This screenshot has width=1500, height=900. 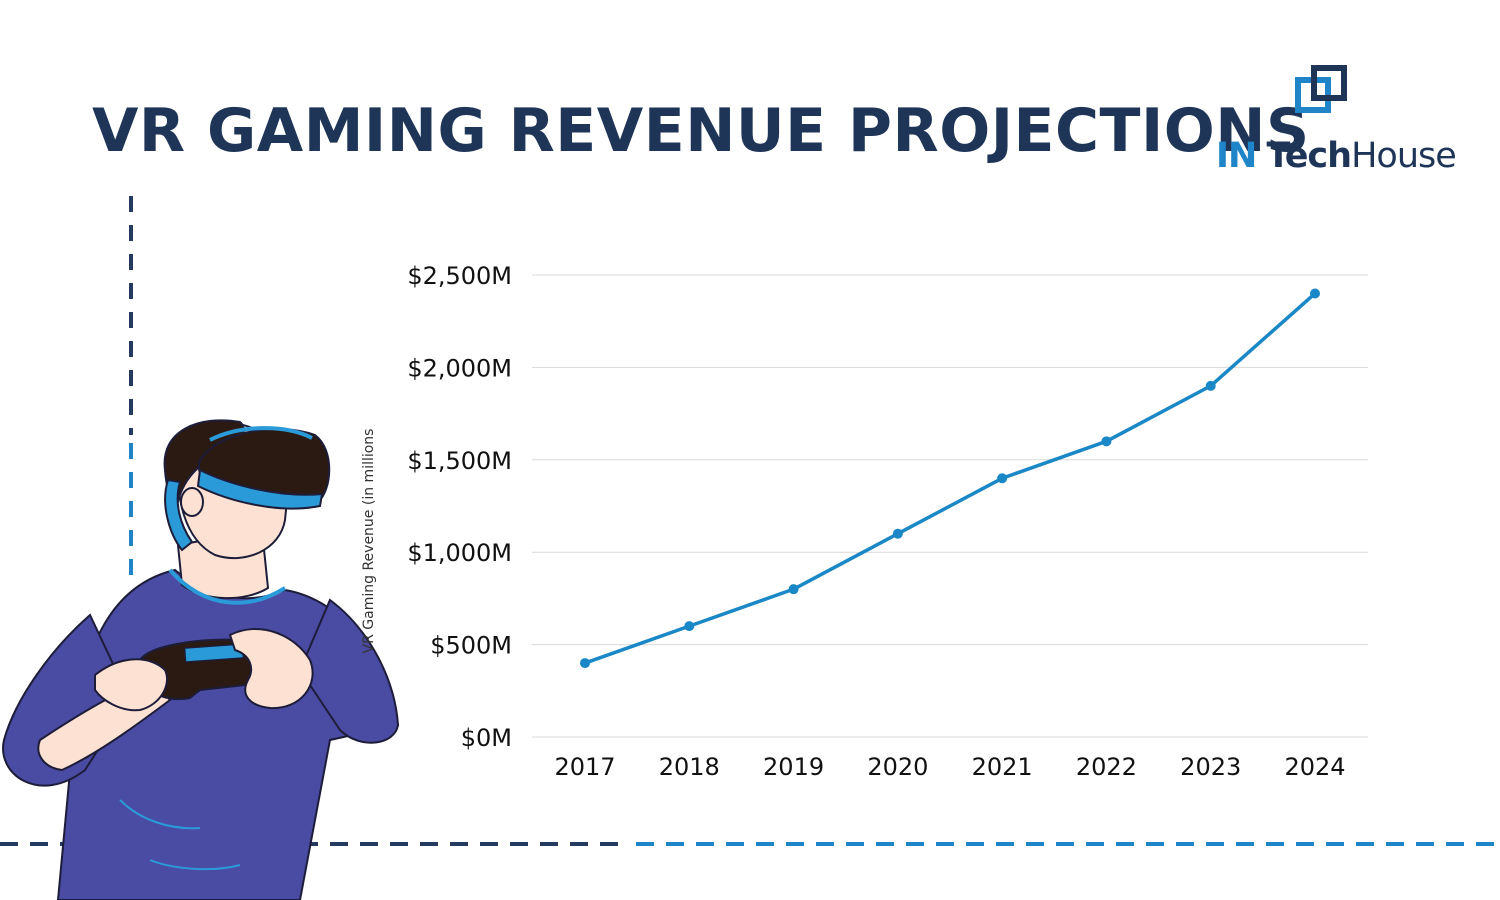 What do you see at coordinates (949, 767) in the screenshot?
I see `x-axis-tick-labels: 2017 2018 2019 2020 2021 2022 2023 2024` at bounding box center [949, 767].